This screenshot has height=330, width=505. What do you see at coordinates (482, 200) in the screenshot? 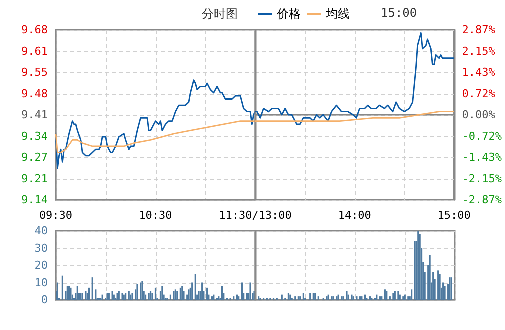
I see `text: -2.87%` at bounding box center [482, 200].